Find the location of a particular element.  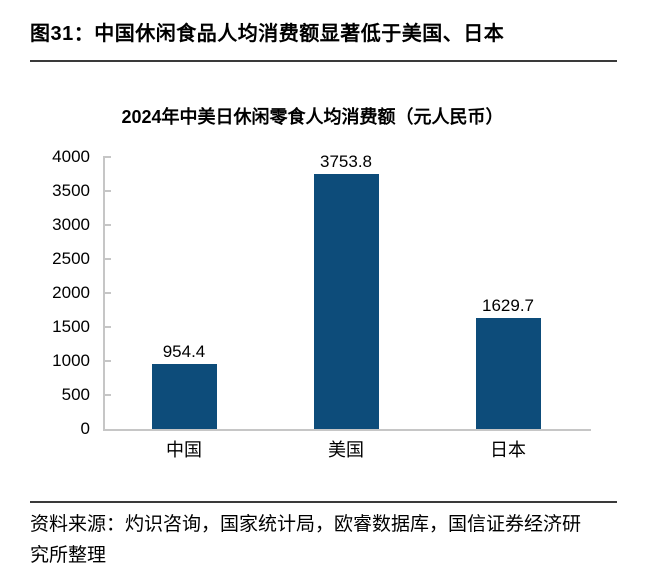

bar-value-label: 3753.8 is located at coordinates (346, 161).